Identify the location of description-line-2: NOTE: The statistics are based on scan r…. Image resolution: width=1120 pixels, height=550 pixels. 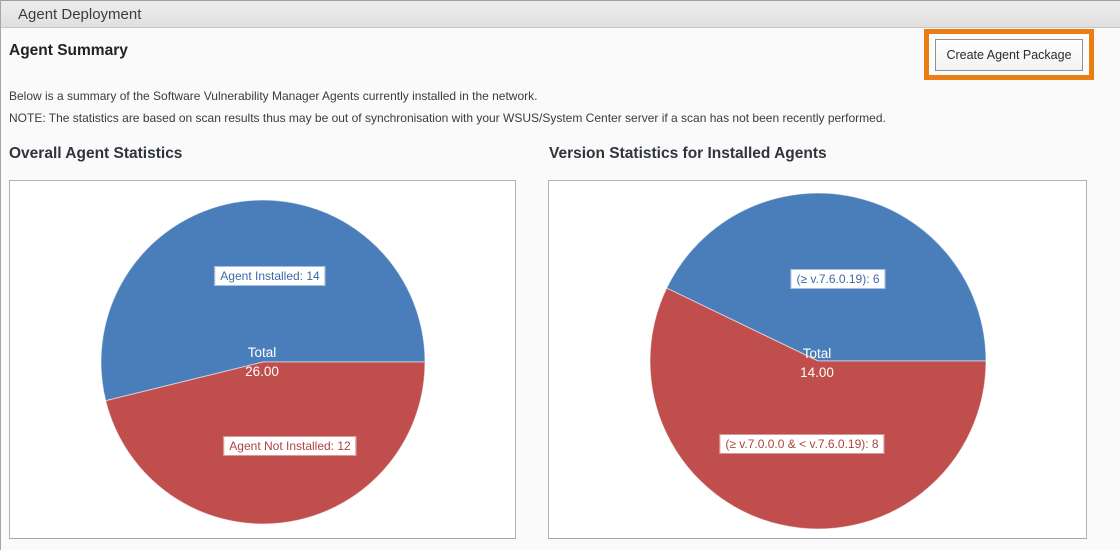
(447, 118).